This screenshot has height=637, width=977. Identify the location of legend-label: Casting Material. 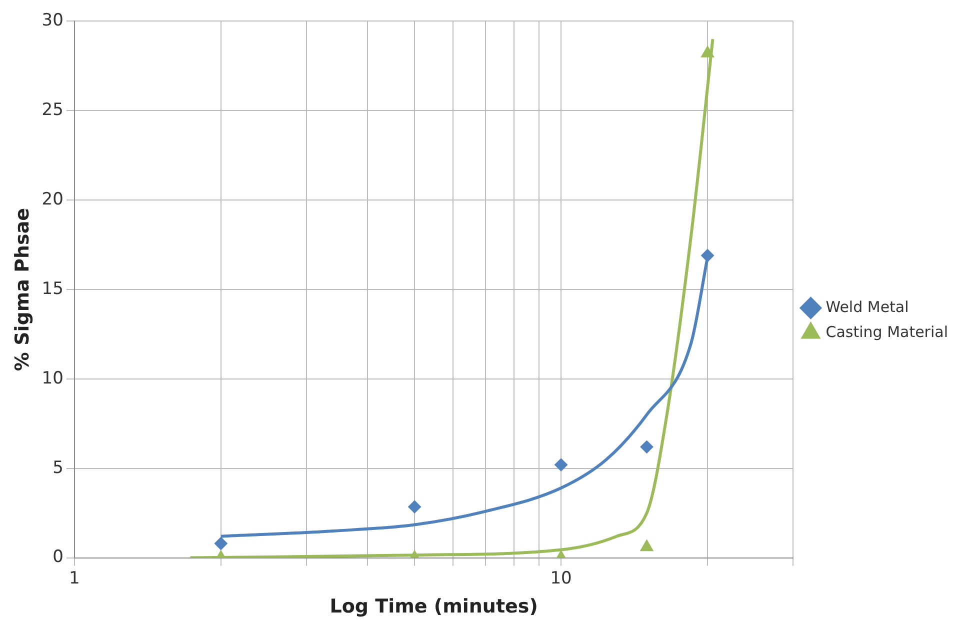
(887, 331).